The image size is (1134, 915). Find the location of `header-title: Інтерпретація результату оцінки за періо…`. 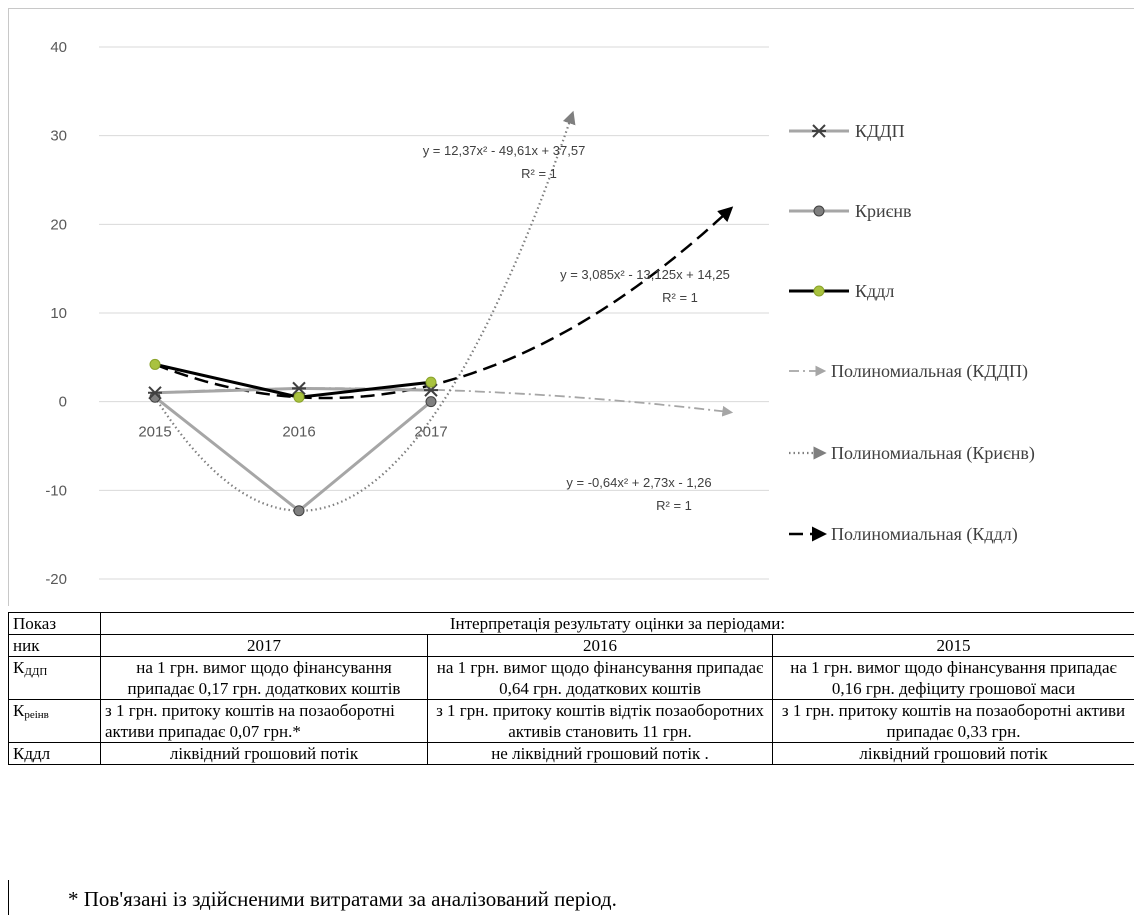

header-title: Інтерпретація результату оцінки за періо… is located at coordinates (617, 623).